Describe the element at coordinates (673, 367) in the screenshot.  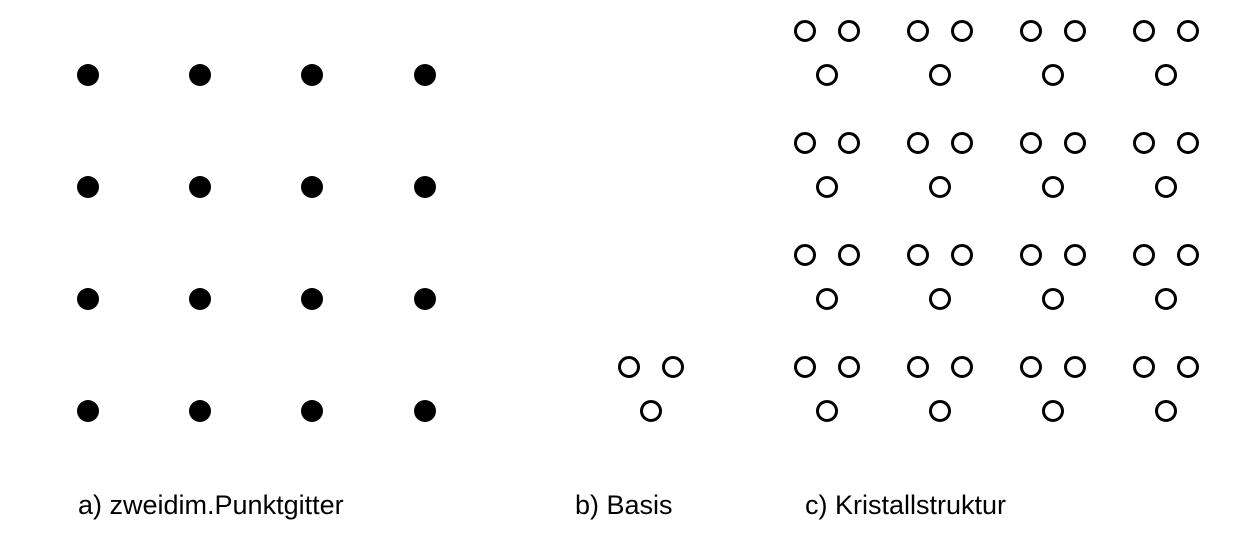
I see `basis-atom-top-right` at that location.